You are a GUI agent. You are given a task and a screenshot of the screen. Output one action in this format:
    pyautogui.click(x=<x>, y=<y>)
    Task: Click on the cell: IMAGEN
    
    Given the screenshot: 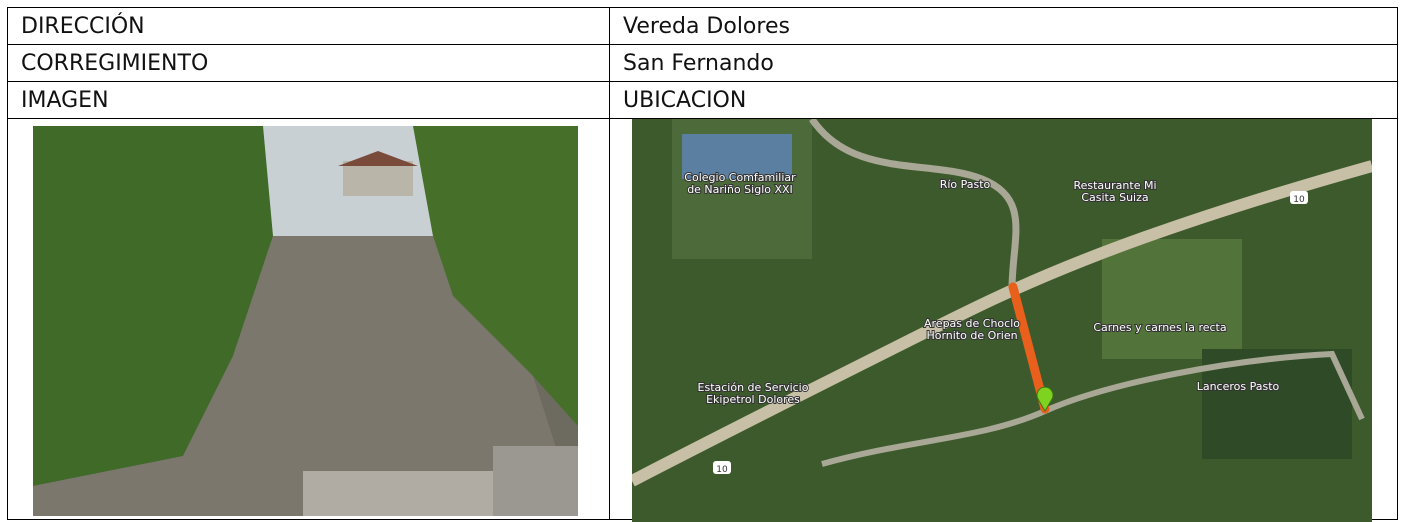 What is the action you would take?
    pyautogui.click(x=308, y=100)
    